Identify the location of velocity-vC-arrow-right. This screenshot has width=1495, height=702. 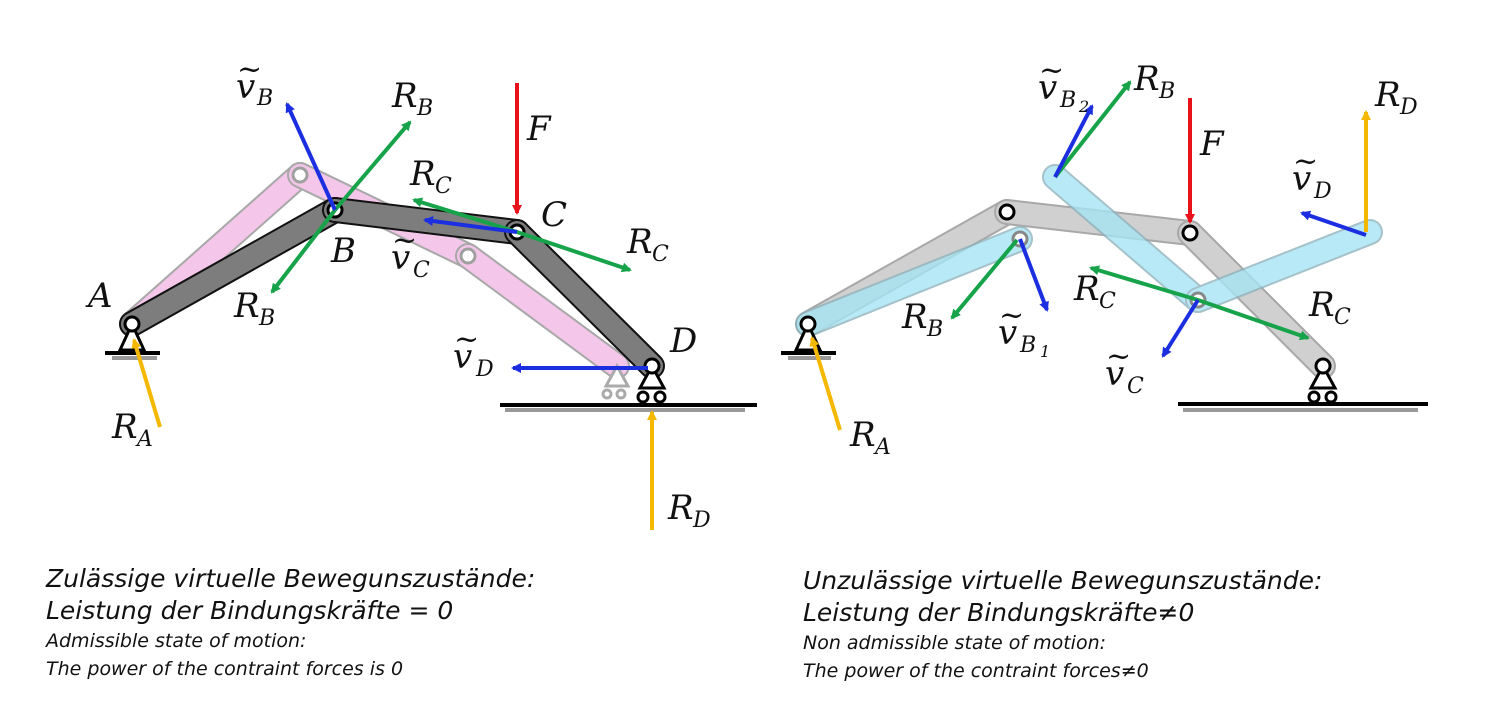
(1180, 328).